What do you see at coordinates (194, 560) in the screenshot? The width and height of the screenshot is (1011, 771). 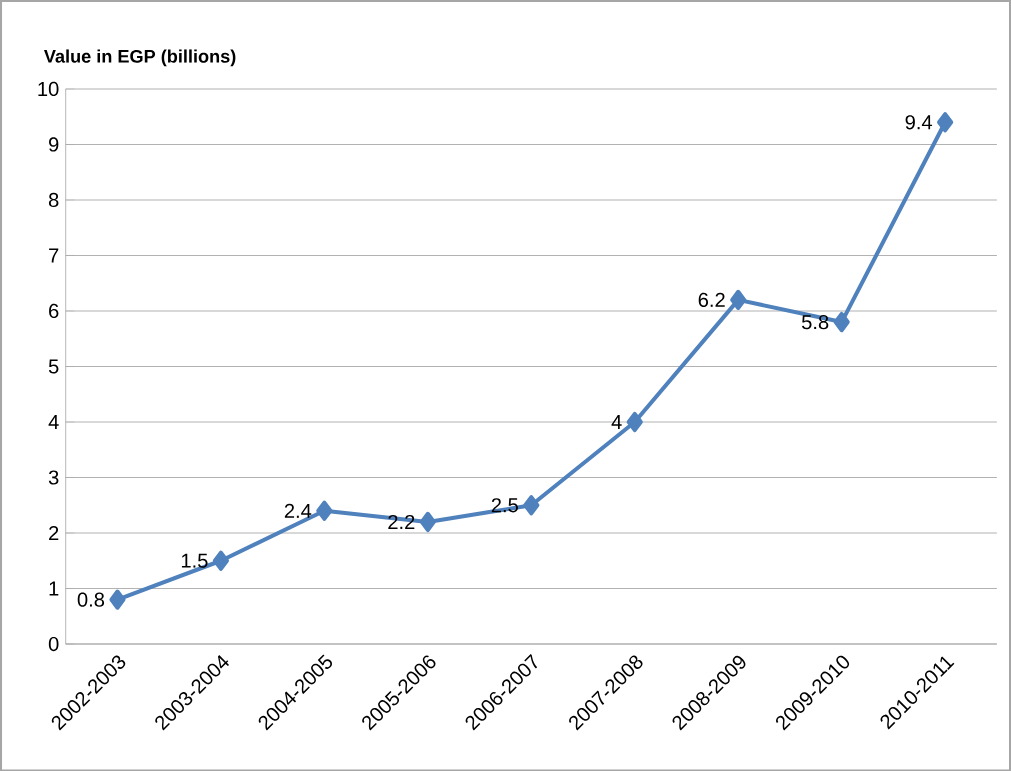 I see `data-label: 1.5` at bounding box center [194, 560].